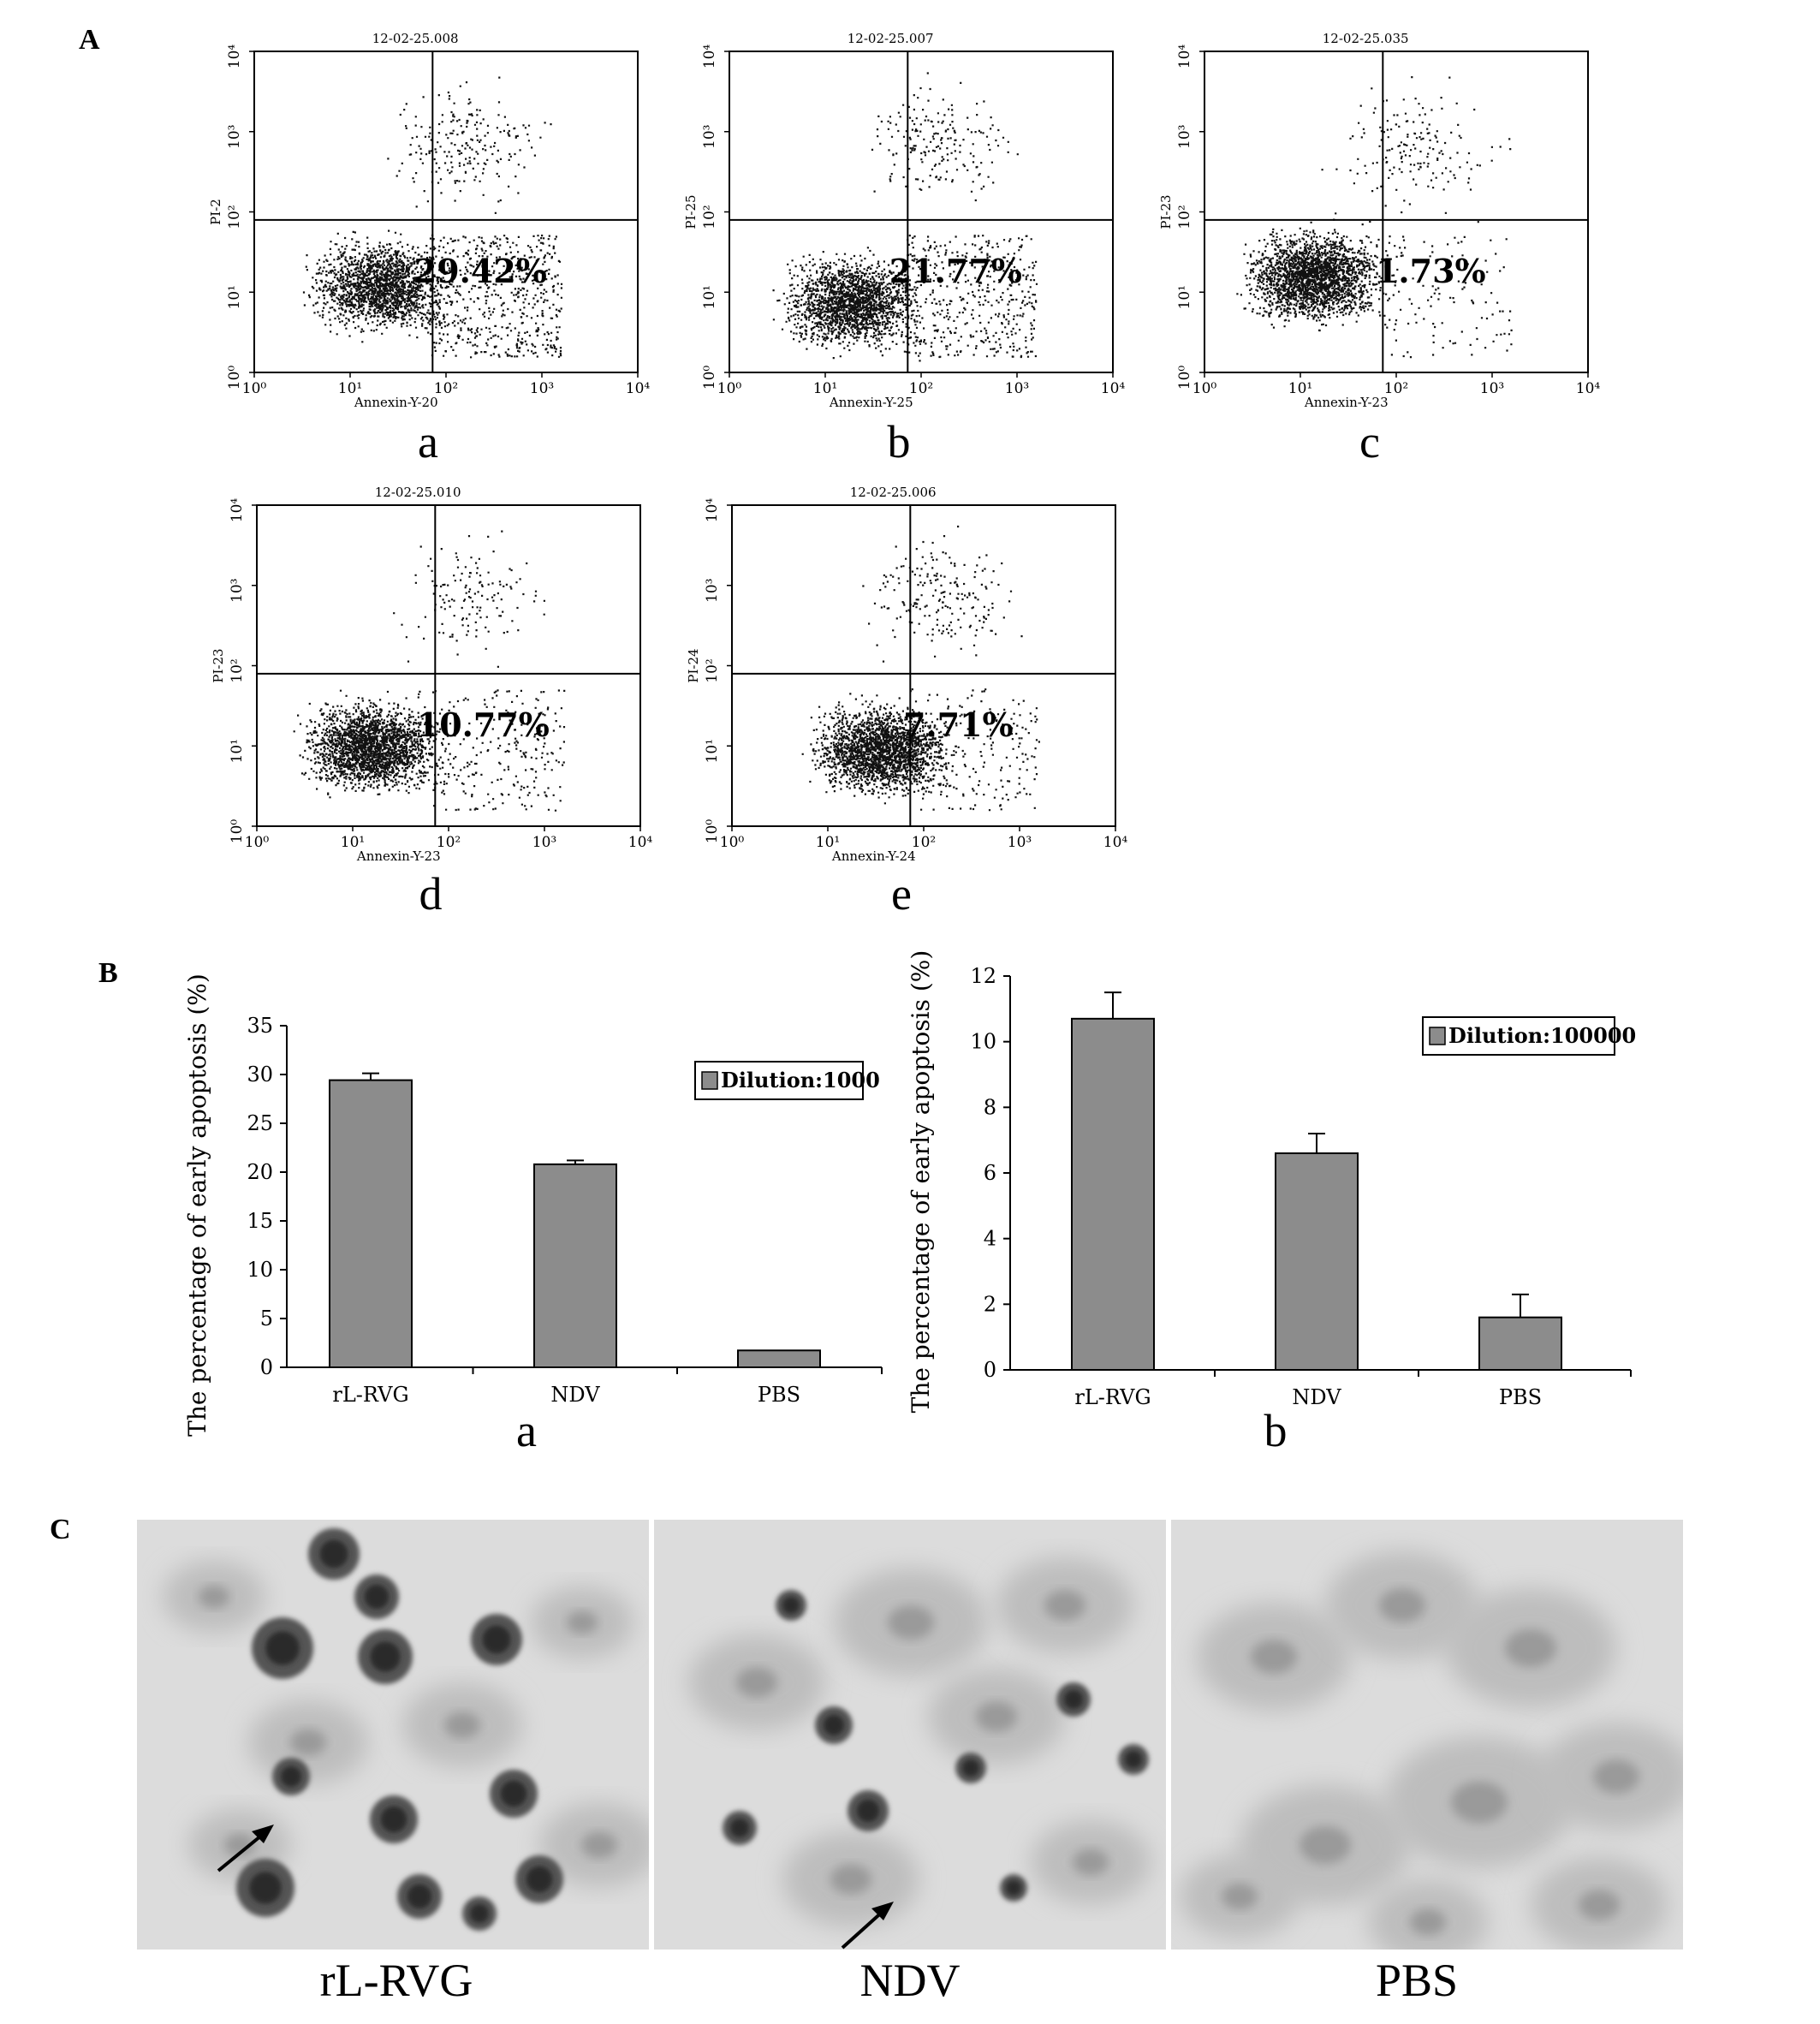 This screenshot has width=1820, height=2024. I want to click on bar-pbs, so click(779, 1358).